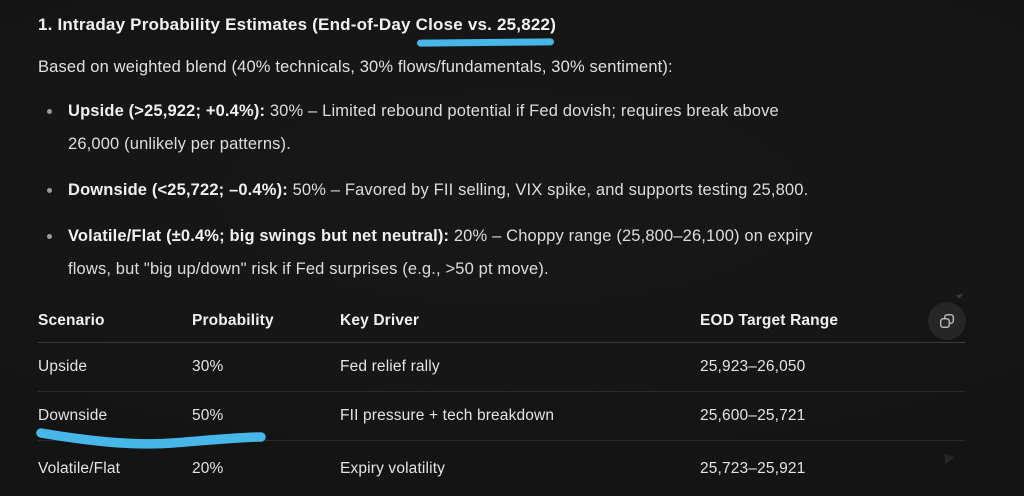 The height and width of the screenshot is (496, 1024). Describe the element at coordinates (753, 366) in the screenshot. I see `cell-eod-range: 25,923–26,050` at that location.